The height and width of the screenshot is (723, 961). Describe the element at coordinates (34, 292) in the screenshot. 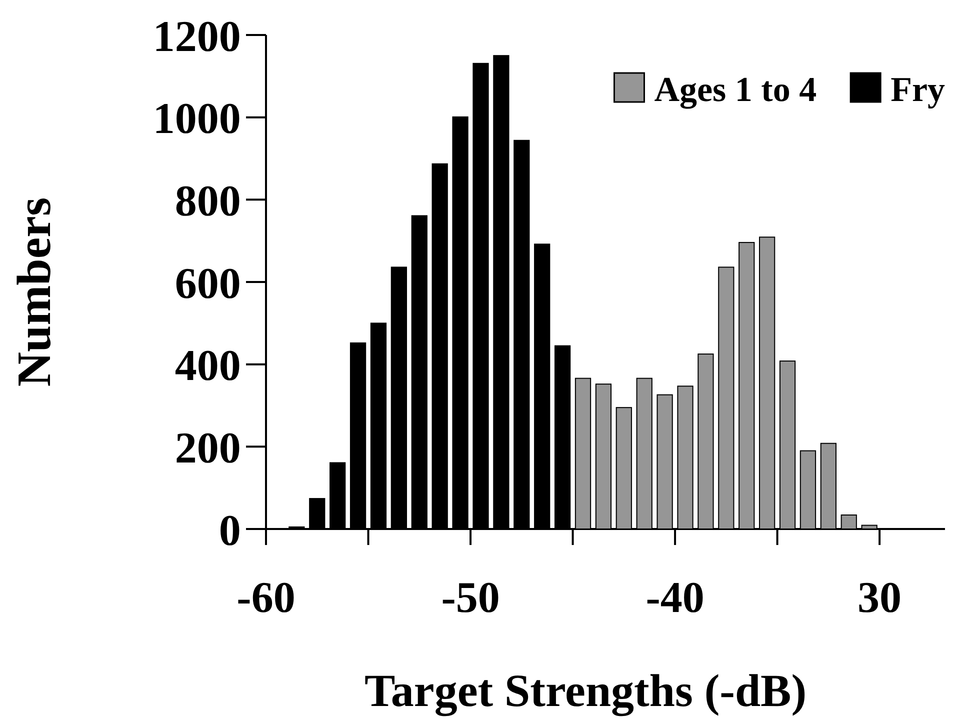

I see `y-axis-title: Numbers` at that location.